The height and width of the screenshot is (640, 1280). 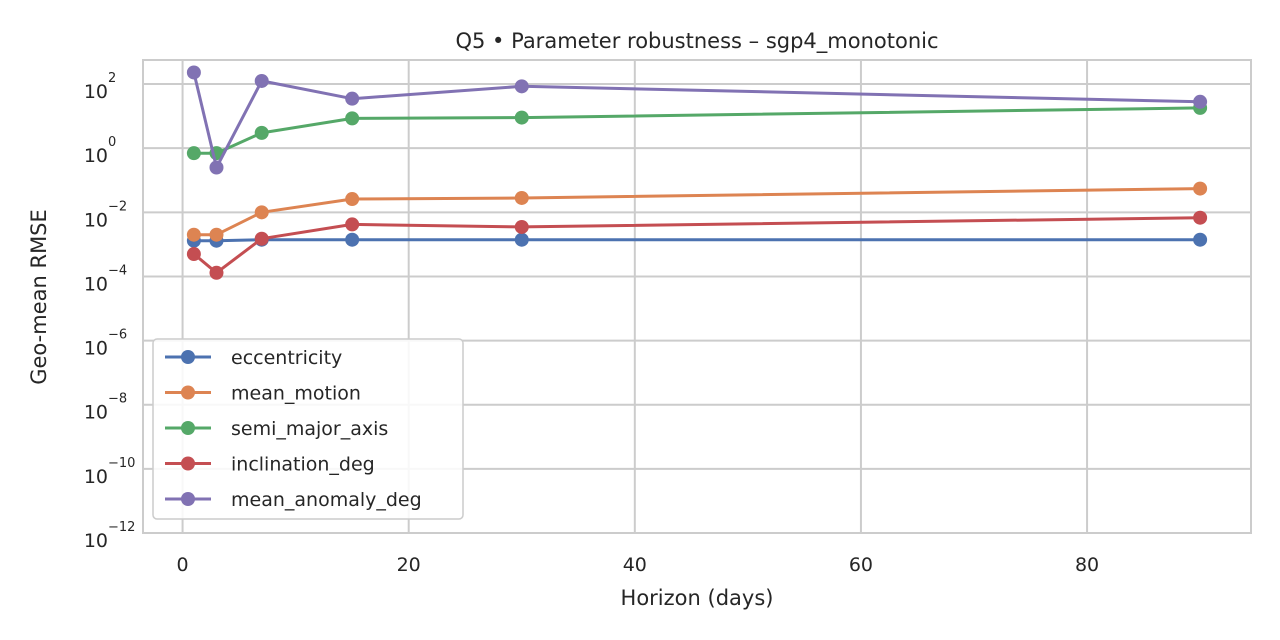 What do you see at coordinates (697, 598) in the screenshot?
I see `x-axis-label: Horizon (days)` at bounding box center [697, 598].